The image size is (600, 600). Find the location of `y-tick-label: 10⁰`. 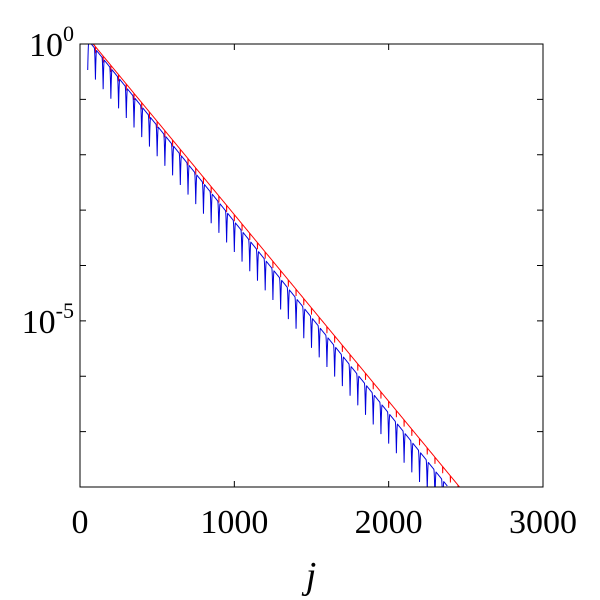

y-tick-label: 10⁰ is located at coordinates (51, 42).